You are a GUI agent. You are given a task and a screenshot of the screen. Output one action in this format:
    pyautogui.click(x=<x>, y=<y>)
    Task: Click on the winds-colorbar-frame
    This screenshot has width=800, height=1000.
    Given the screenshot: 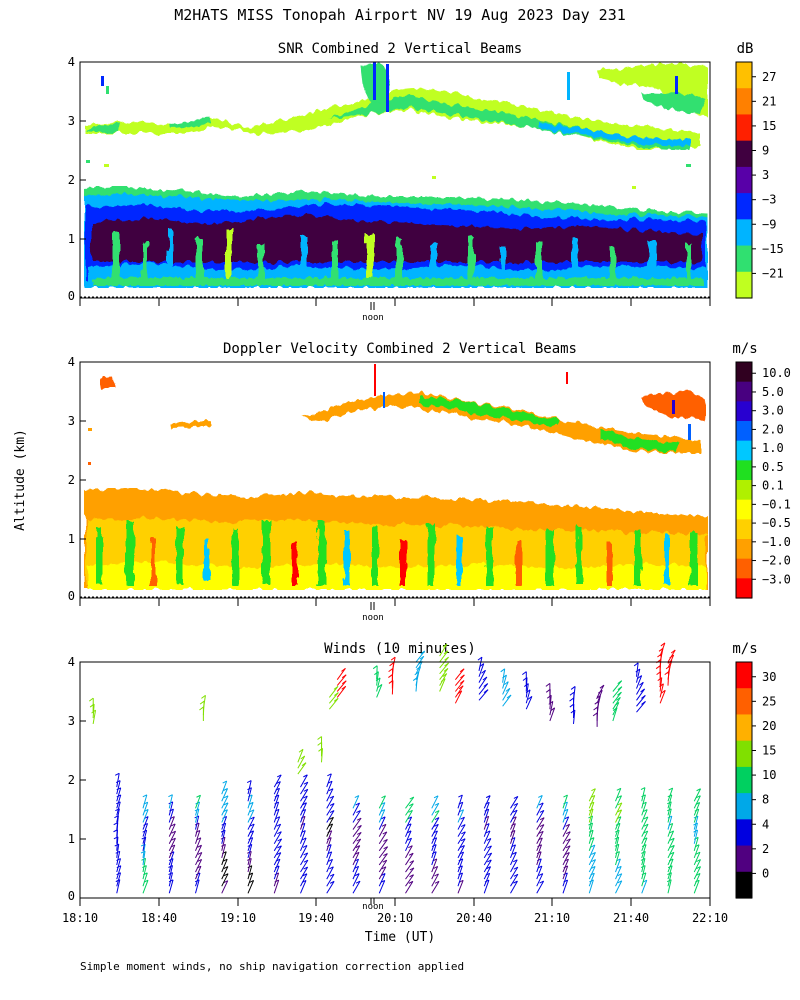 What is the action you would take?
    pyautogui.click(x=744, y=780)
    